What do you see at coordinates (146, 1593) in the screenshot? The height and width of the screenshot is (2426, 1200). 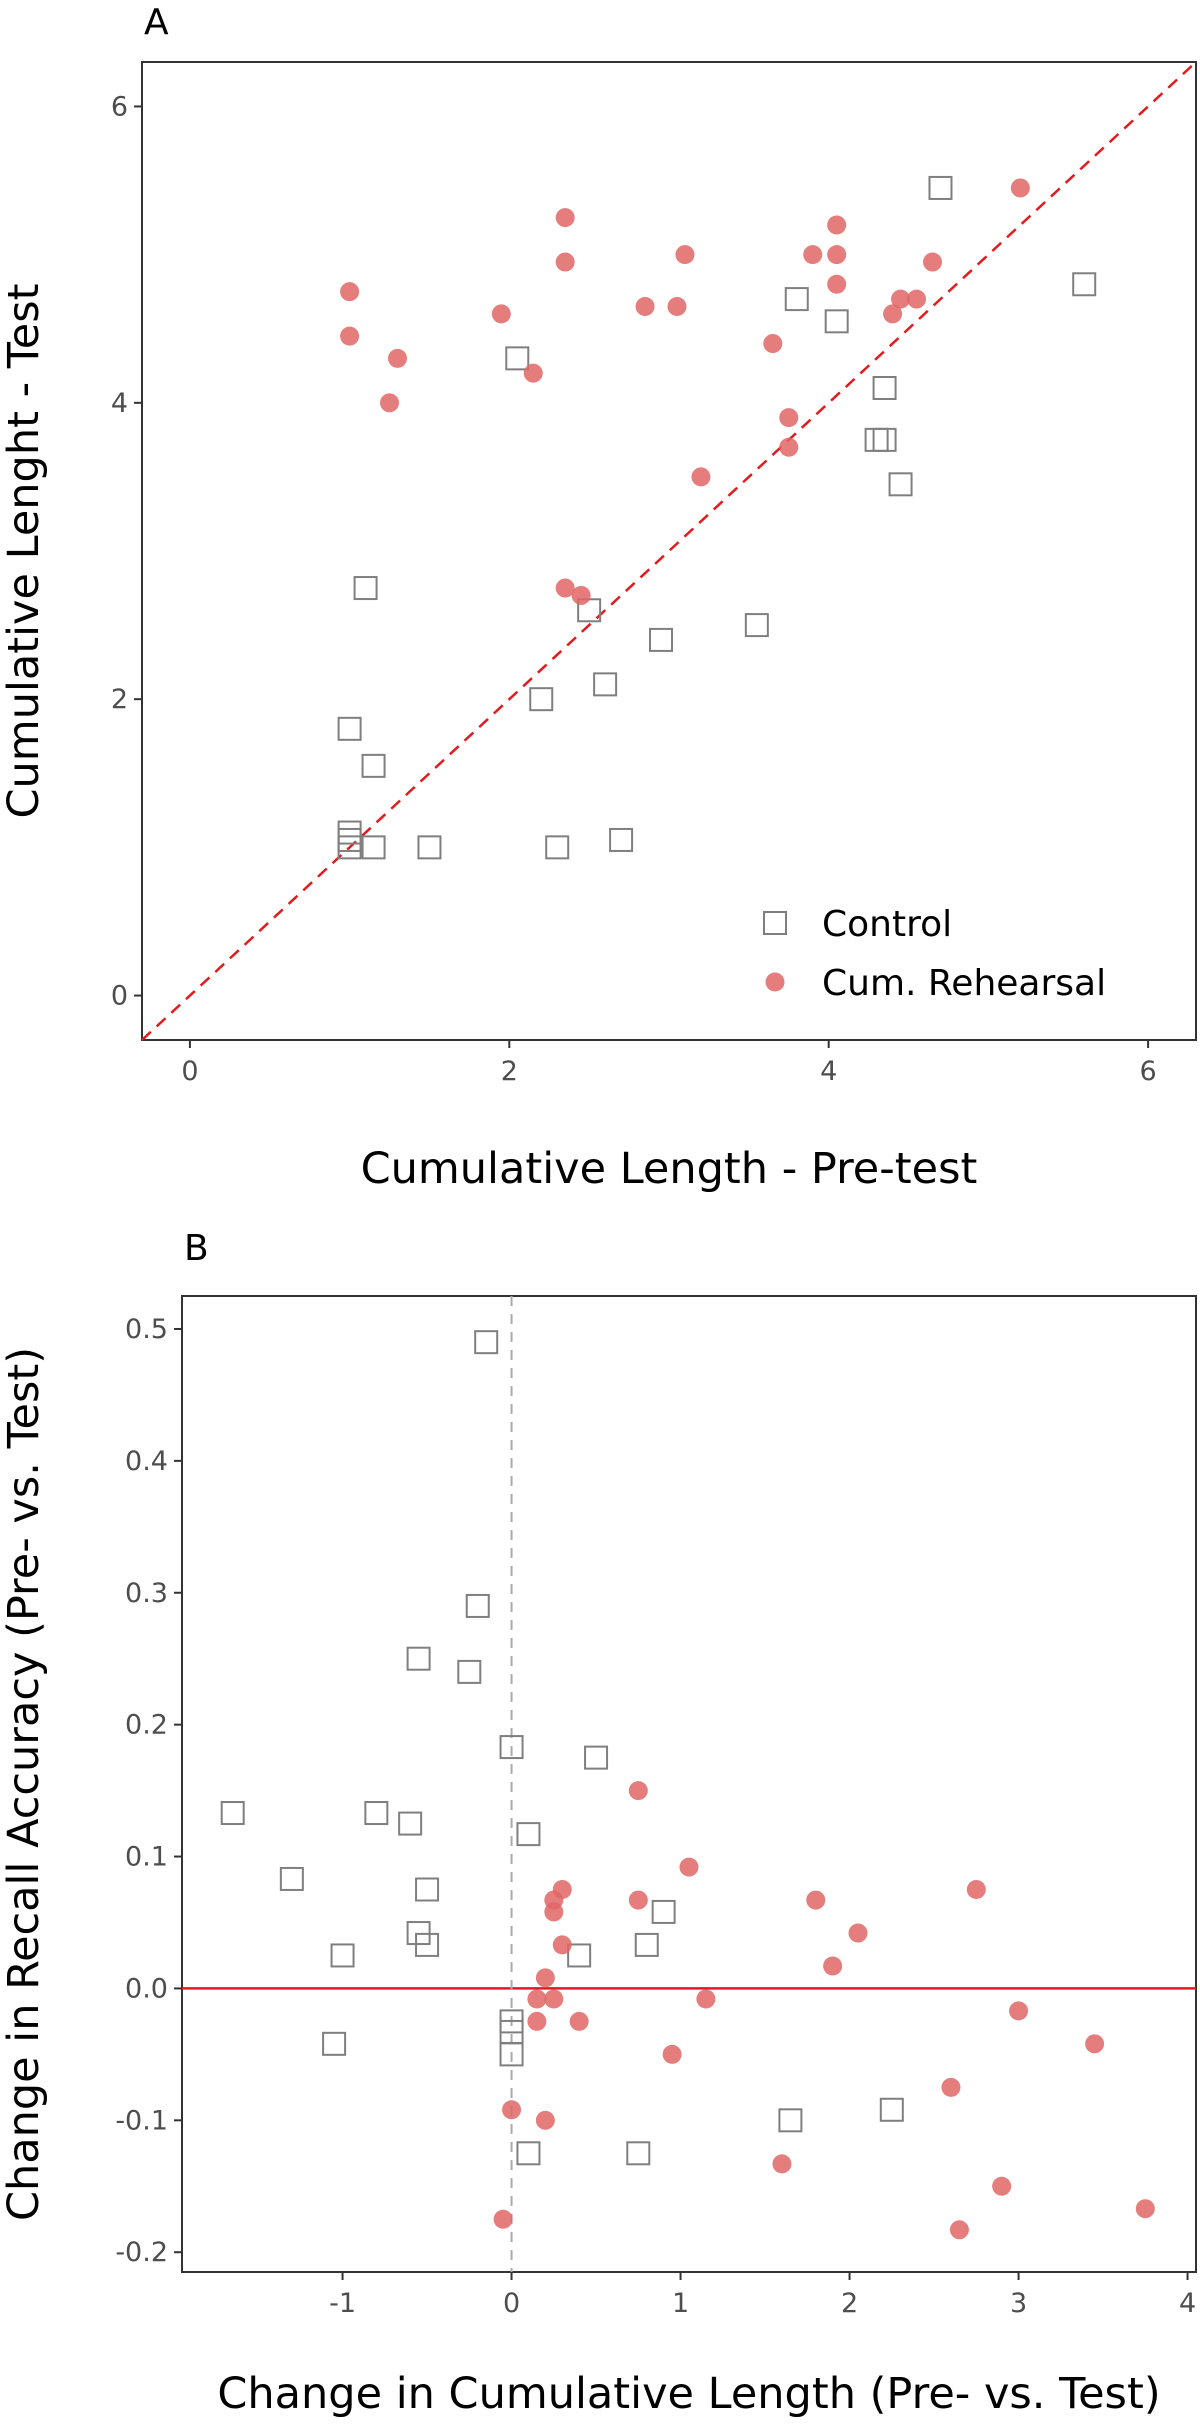 I see `panel-b-y-tick-label: 0.3` at bounding box center [146, 1593].